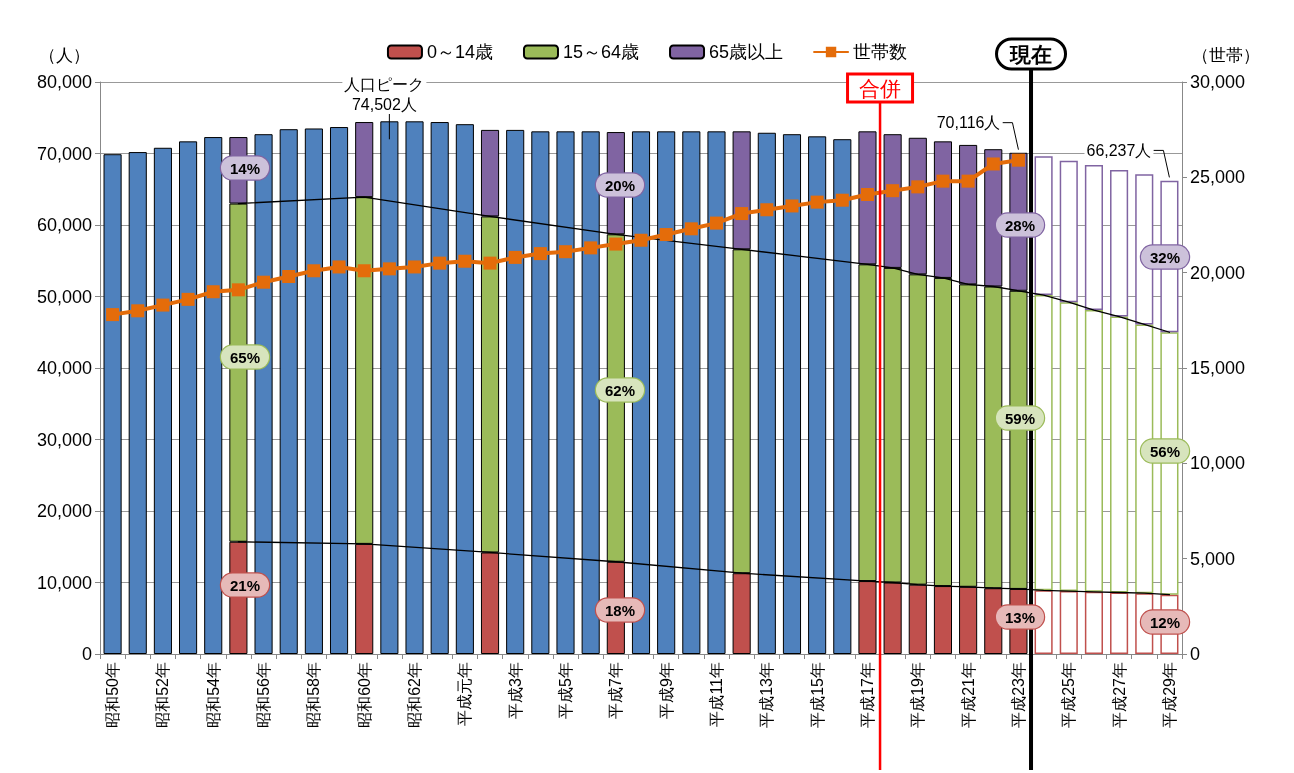 Image resolution: width=1294 pixels, height=773 pixels. What do you see at coordinates (245, 357) in the screenshot?
I see `annotation: 65%` at bounding box center [245, 357].